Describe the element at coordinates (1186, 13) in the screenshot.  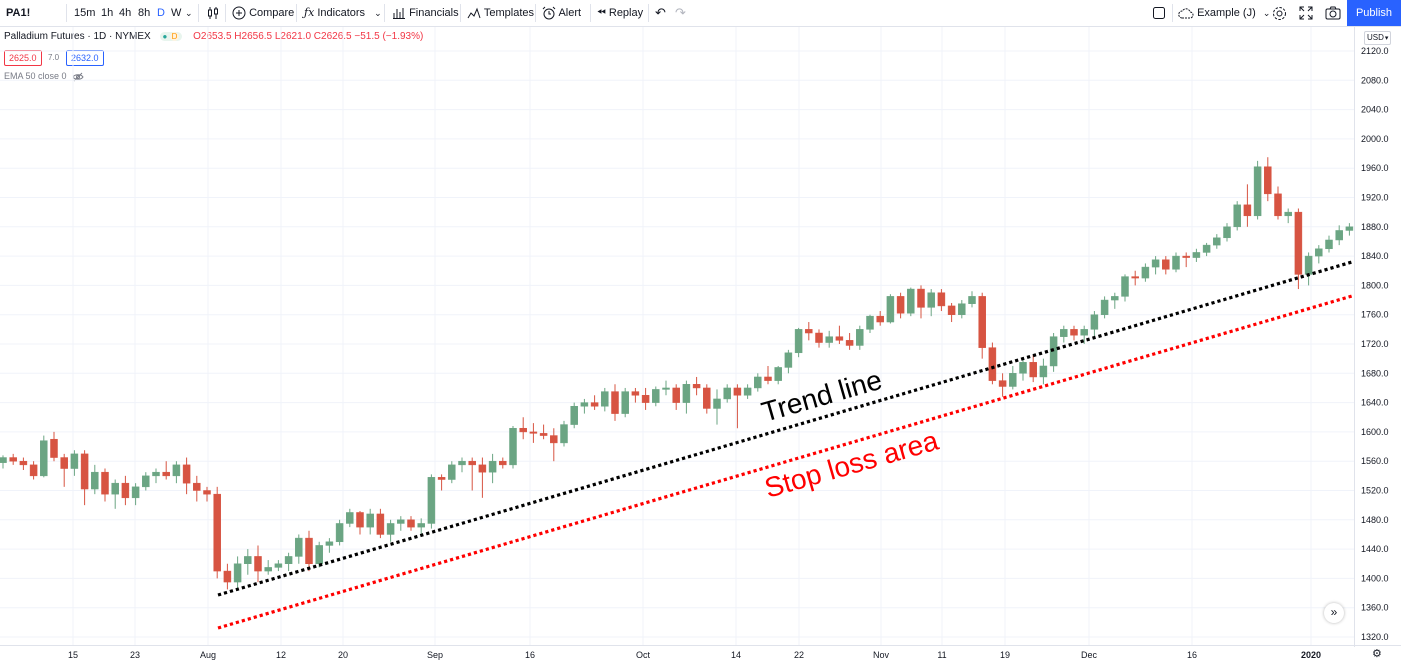
I see `cloud-icon` at that location.